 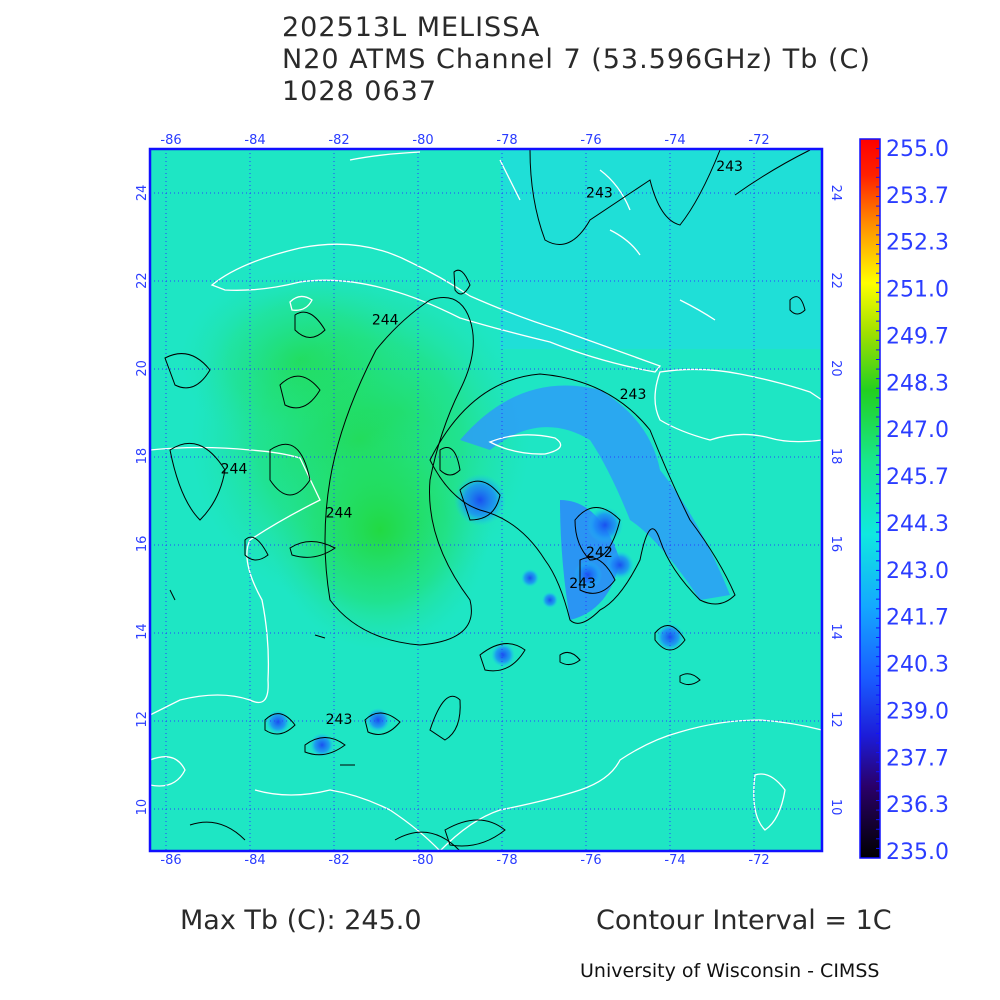 What do you see at coordinates (254, 140) in the screenshot?
I see `lon-tick-label-top: -84` at bounding box center [254, 140].